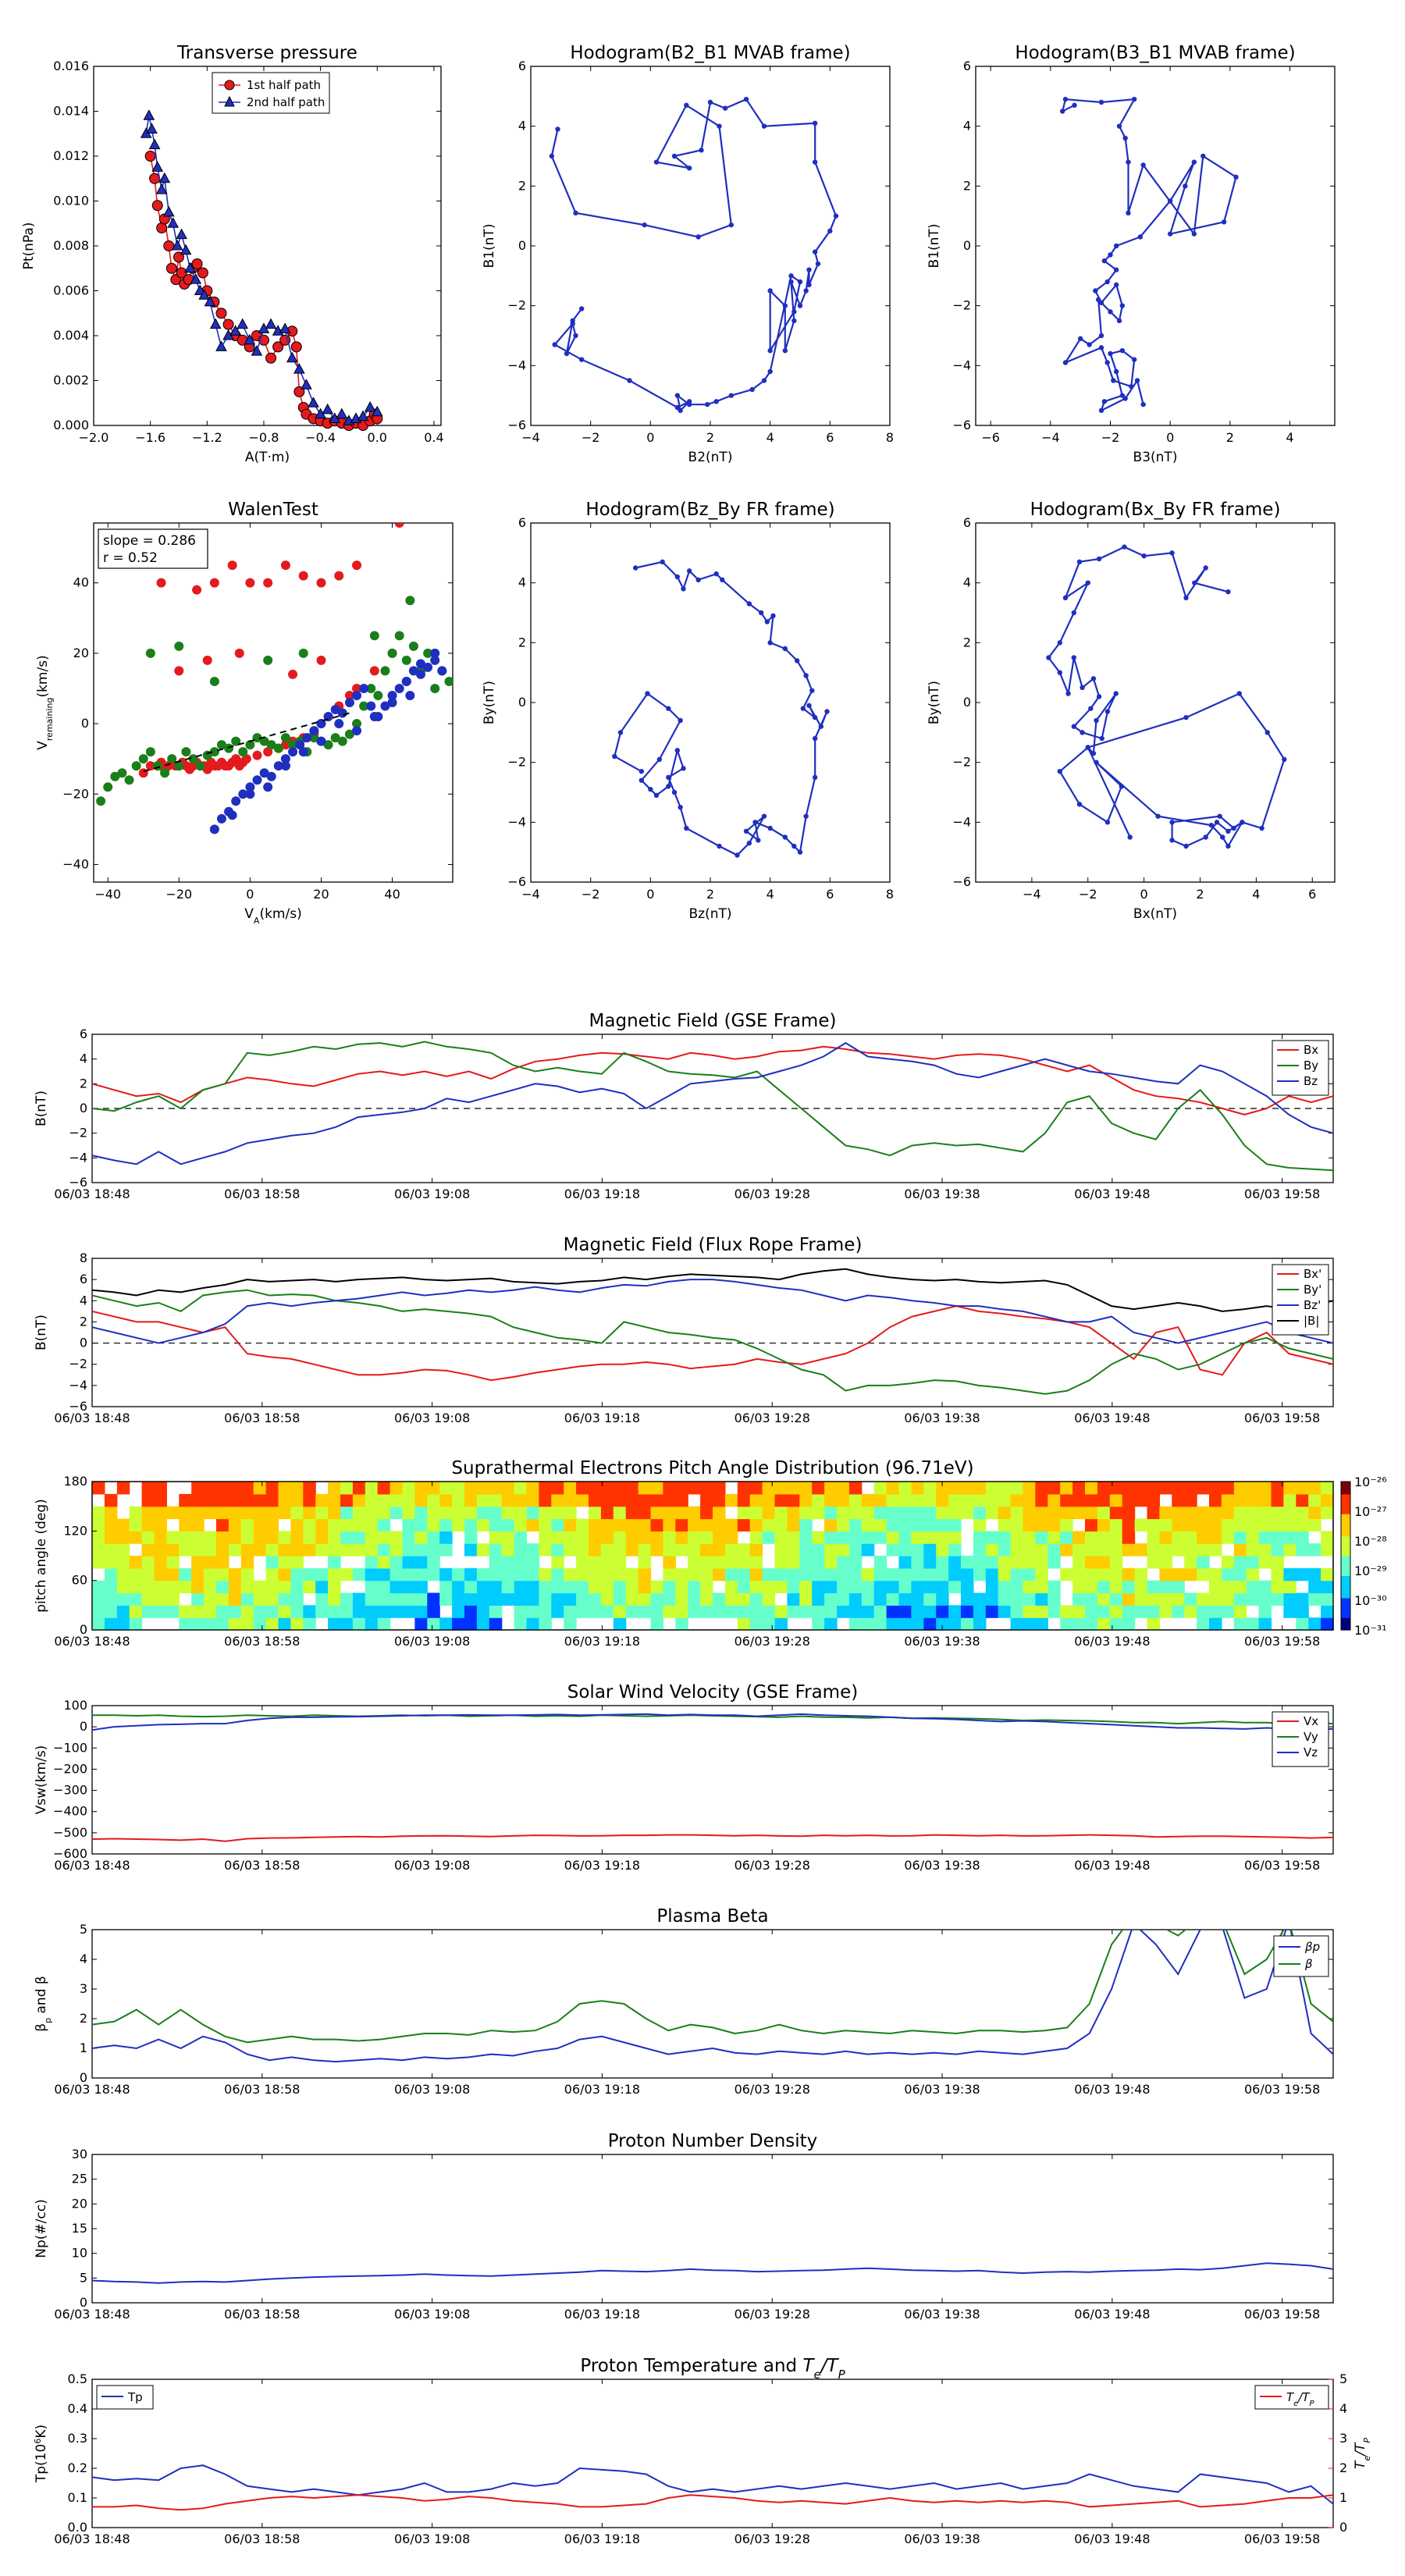 This screenshot has width=1405, height=2576. Describe the element at coordinates (135, 2397) in the screenshot. I see `legend-label: Tp` at that location.